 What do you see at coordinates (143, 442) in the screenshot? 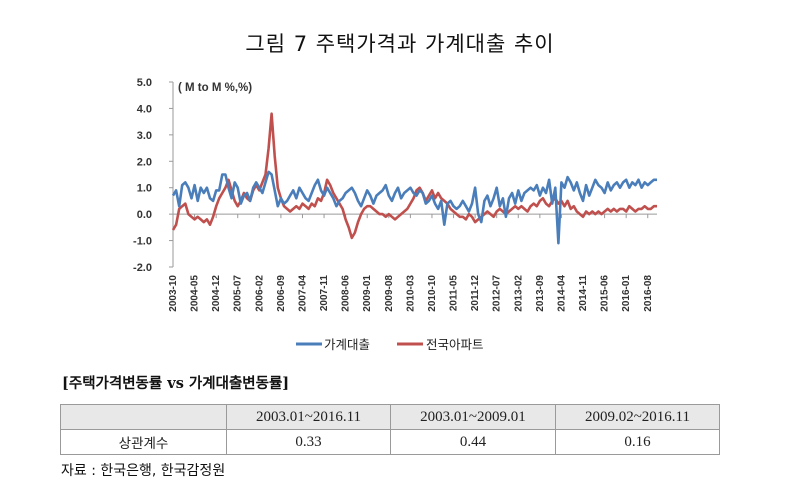
I see `row-label-correlation: 상관계수` at bounding box center [143, 442].